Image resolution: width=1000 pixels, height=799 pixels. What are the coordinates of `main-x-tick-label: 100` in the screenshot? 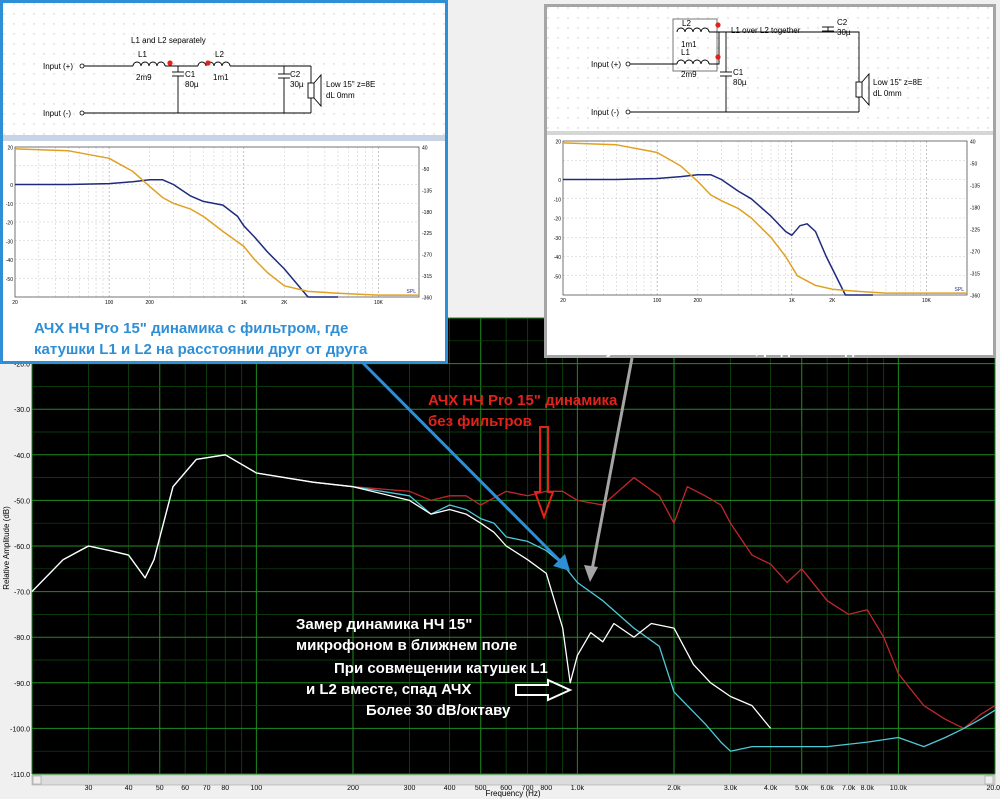 It's located at (257, 788).